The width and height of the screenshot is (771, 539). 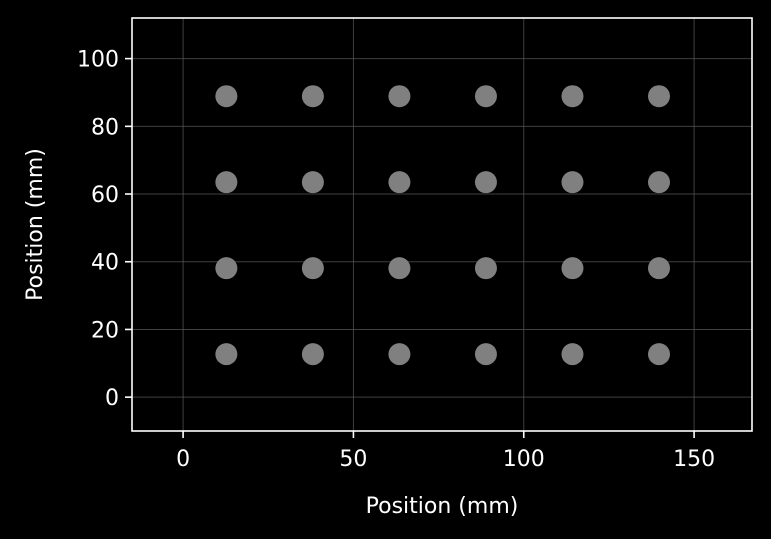 What do you see at coordinates (183, 459) in the screenshot?
I see `x-tick-label: 0` at bounding box center [183, 459].